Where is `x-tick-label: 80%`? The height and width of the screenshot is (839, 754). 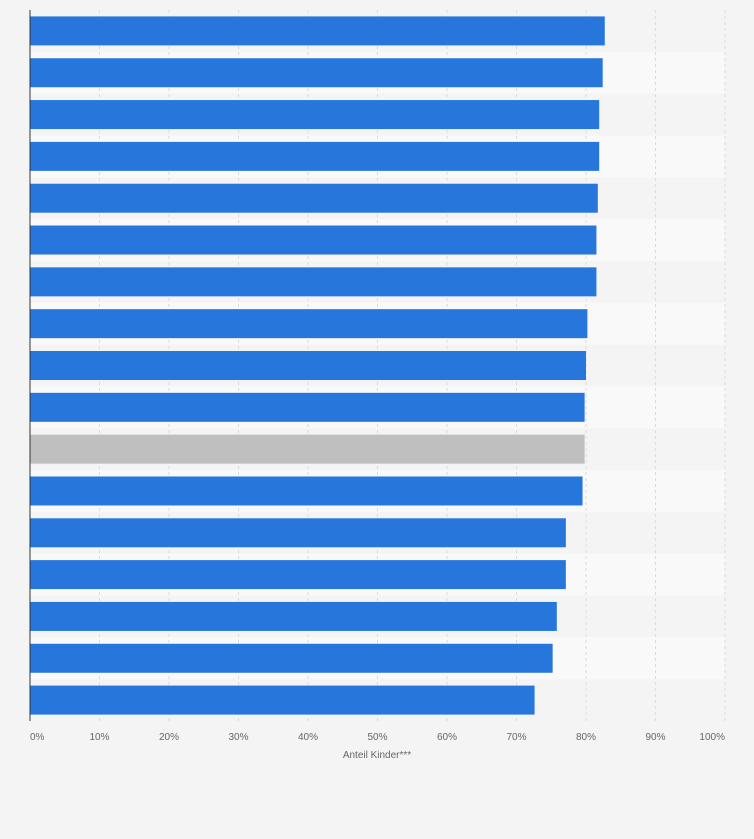
x-tick-label: 80% is located at coordinates (586, 737).